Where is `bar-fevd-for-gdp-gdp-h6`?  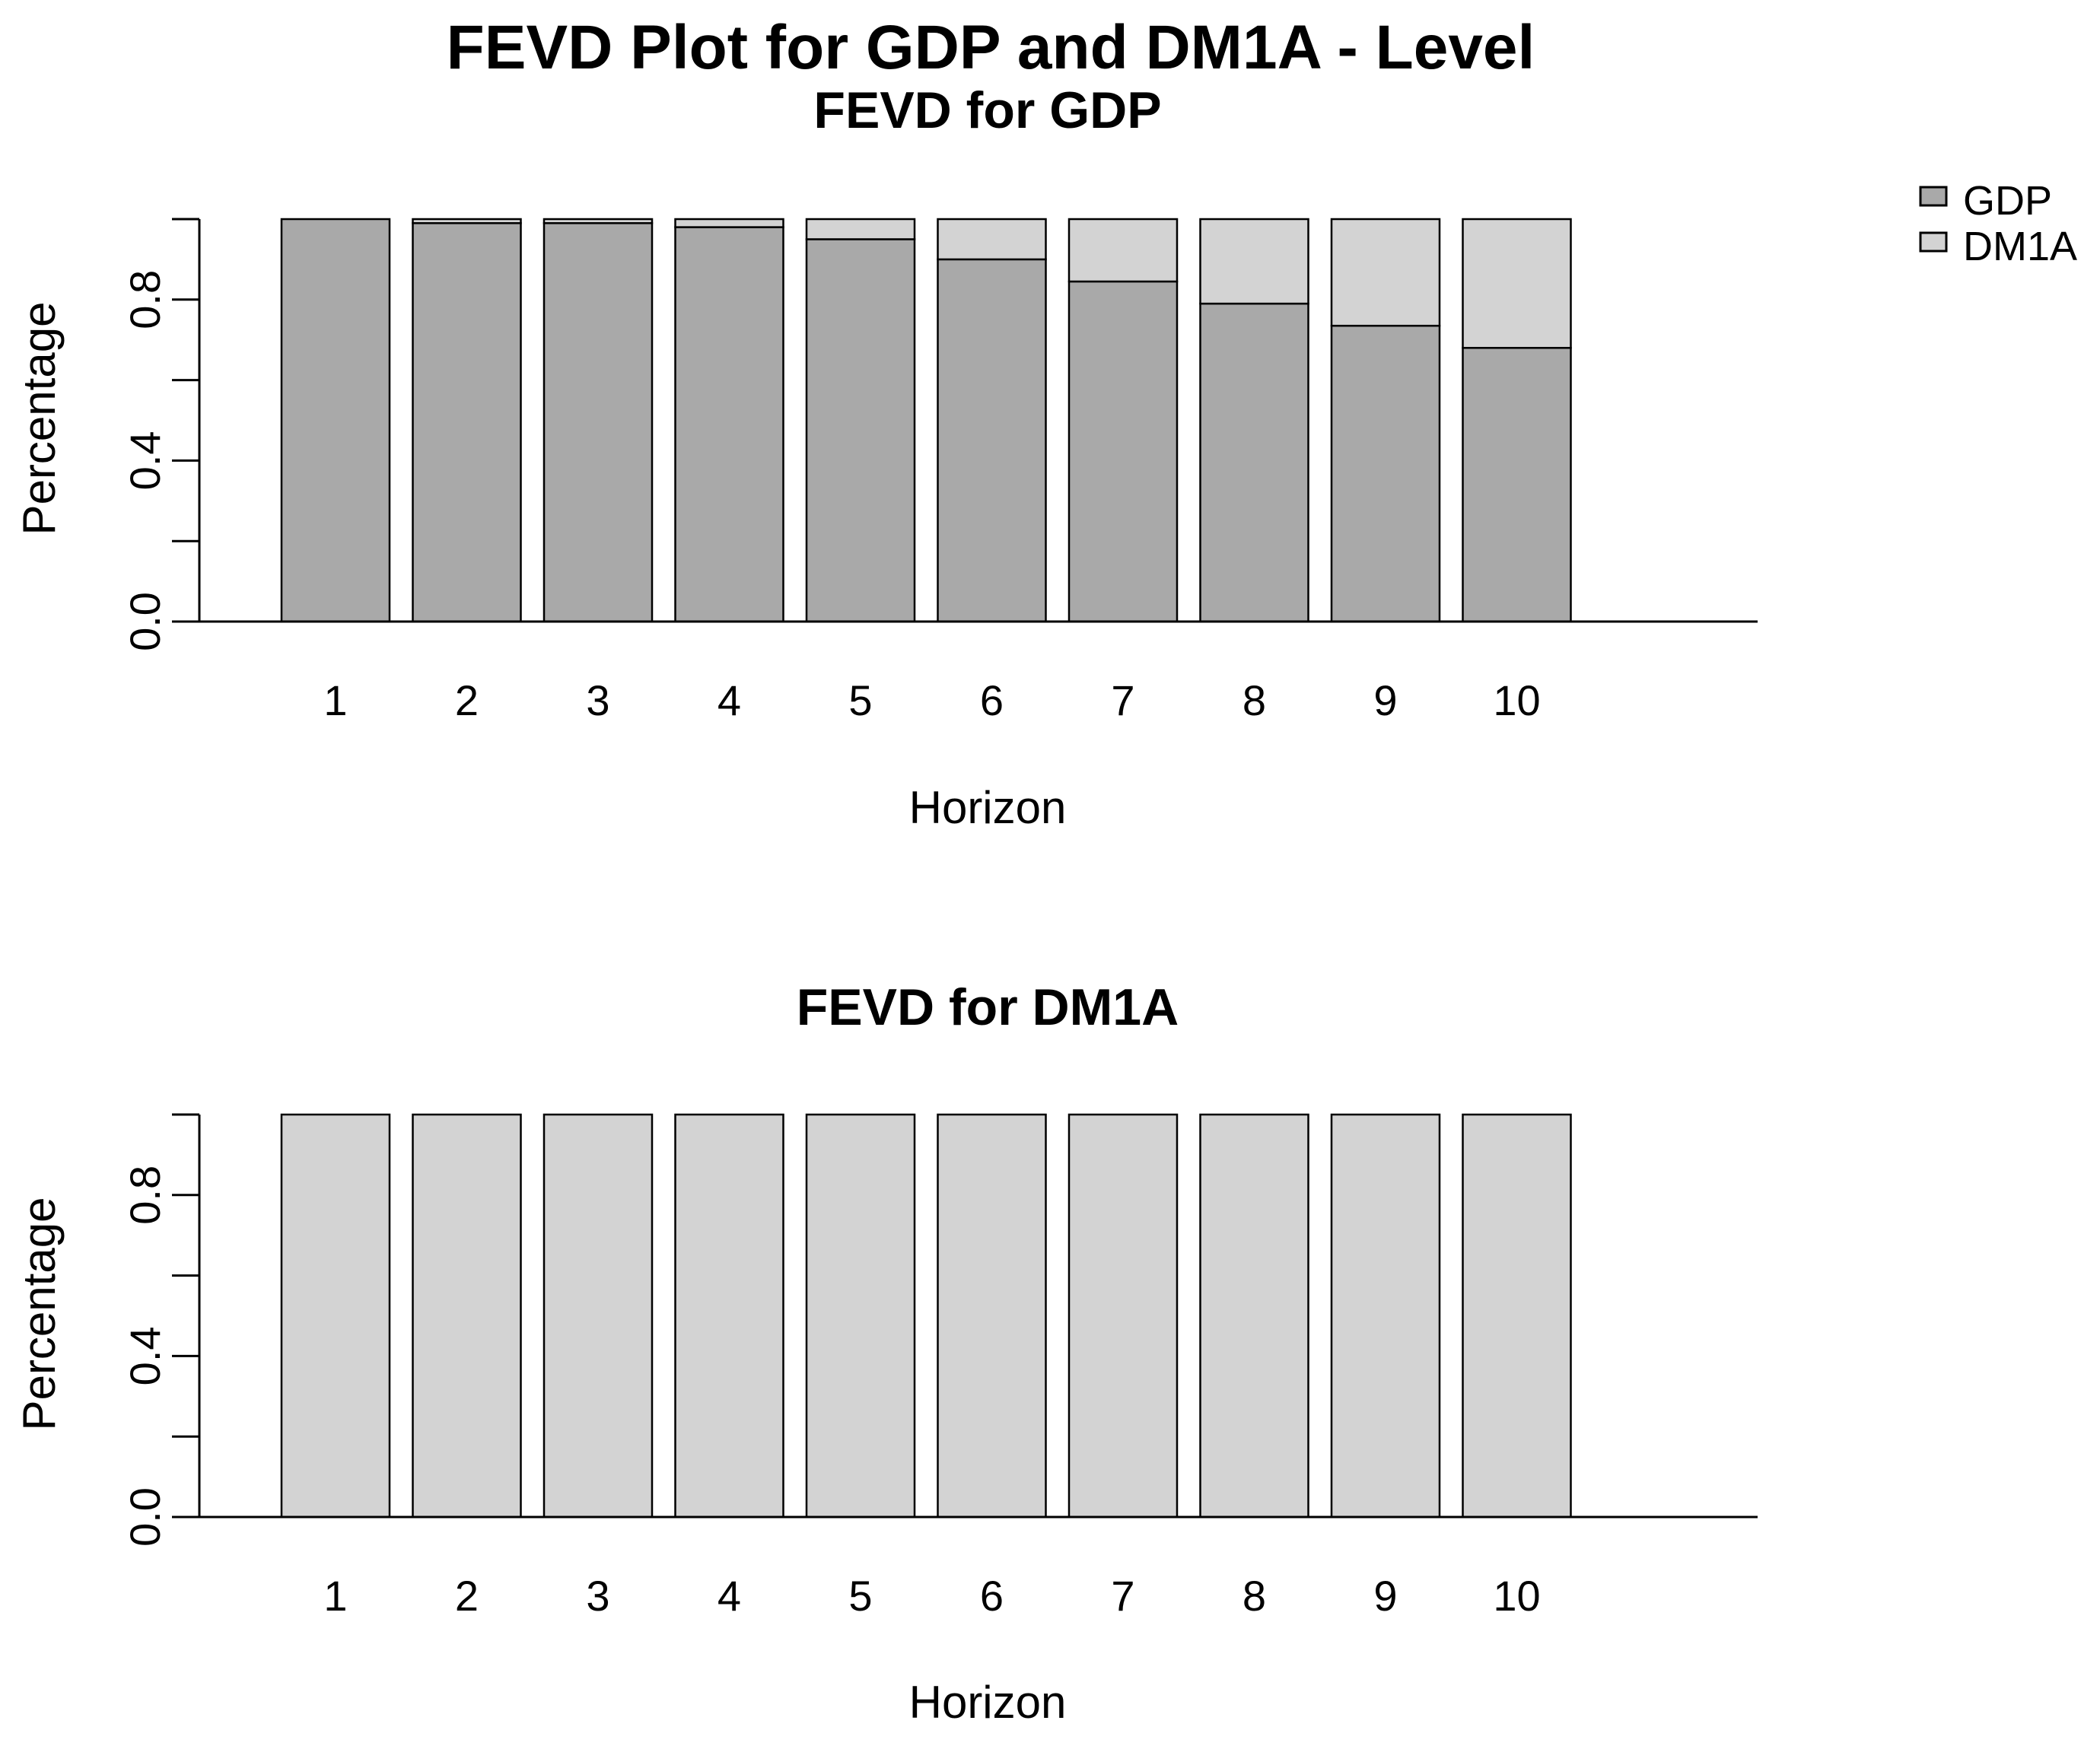 bar-fevd-for-gdp-gdp-h6 is located at coordinates (992, 440).